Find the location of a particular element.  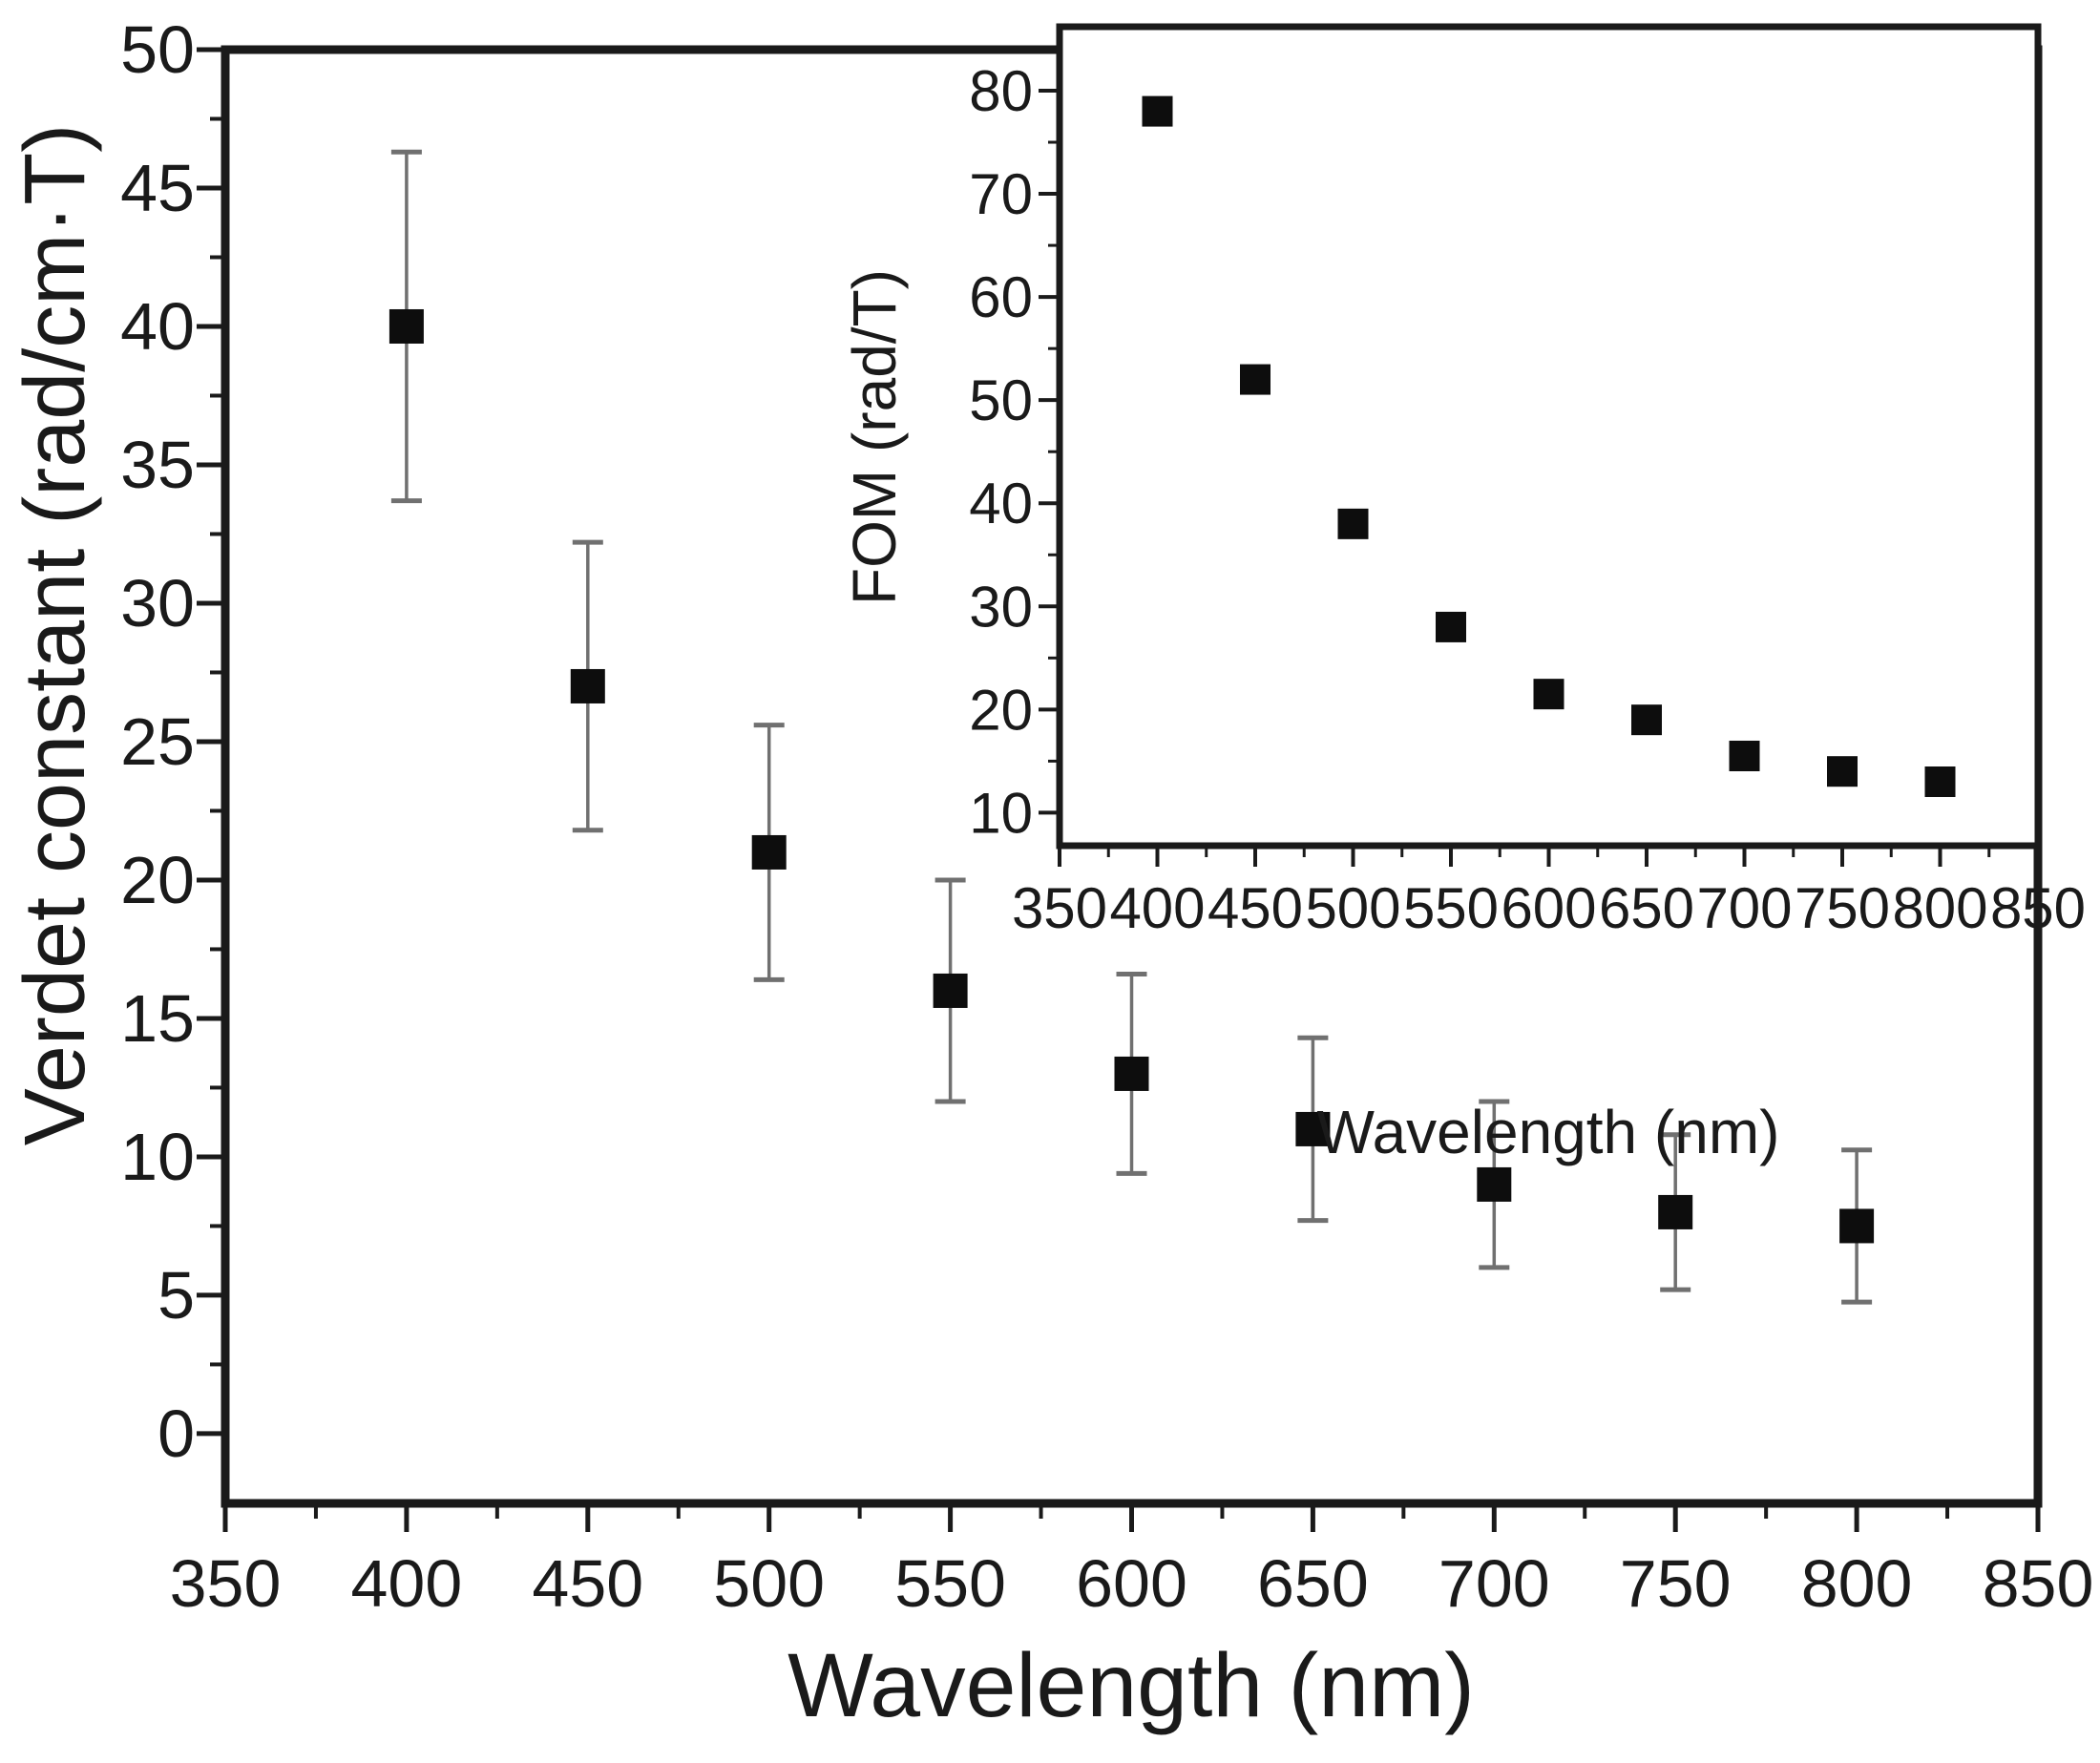

y-tick-label: 5 is located at coordinates (177, 1295).